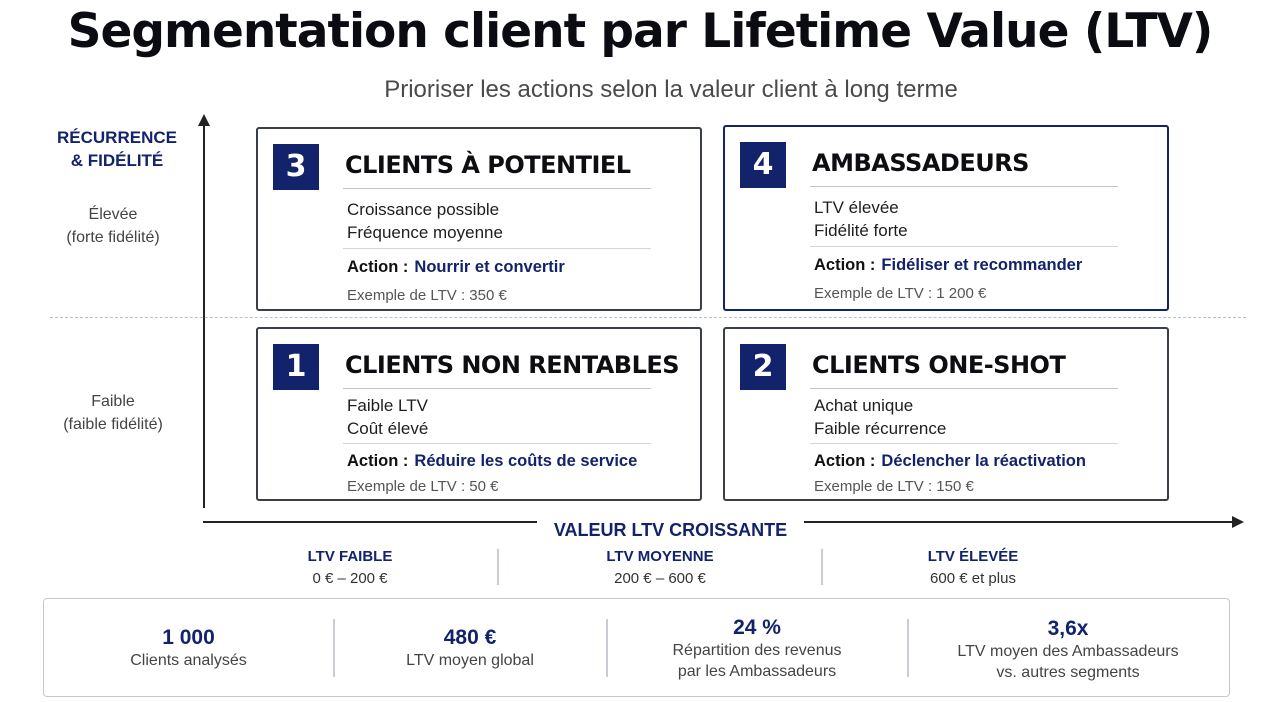 The image size is (1280, 702). Describe the element at coordinates (117, 149) in the screenshot. I see `y-axis-title: RÉCURRENCE & FIDÉLITÉ` at that location.